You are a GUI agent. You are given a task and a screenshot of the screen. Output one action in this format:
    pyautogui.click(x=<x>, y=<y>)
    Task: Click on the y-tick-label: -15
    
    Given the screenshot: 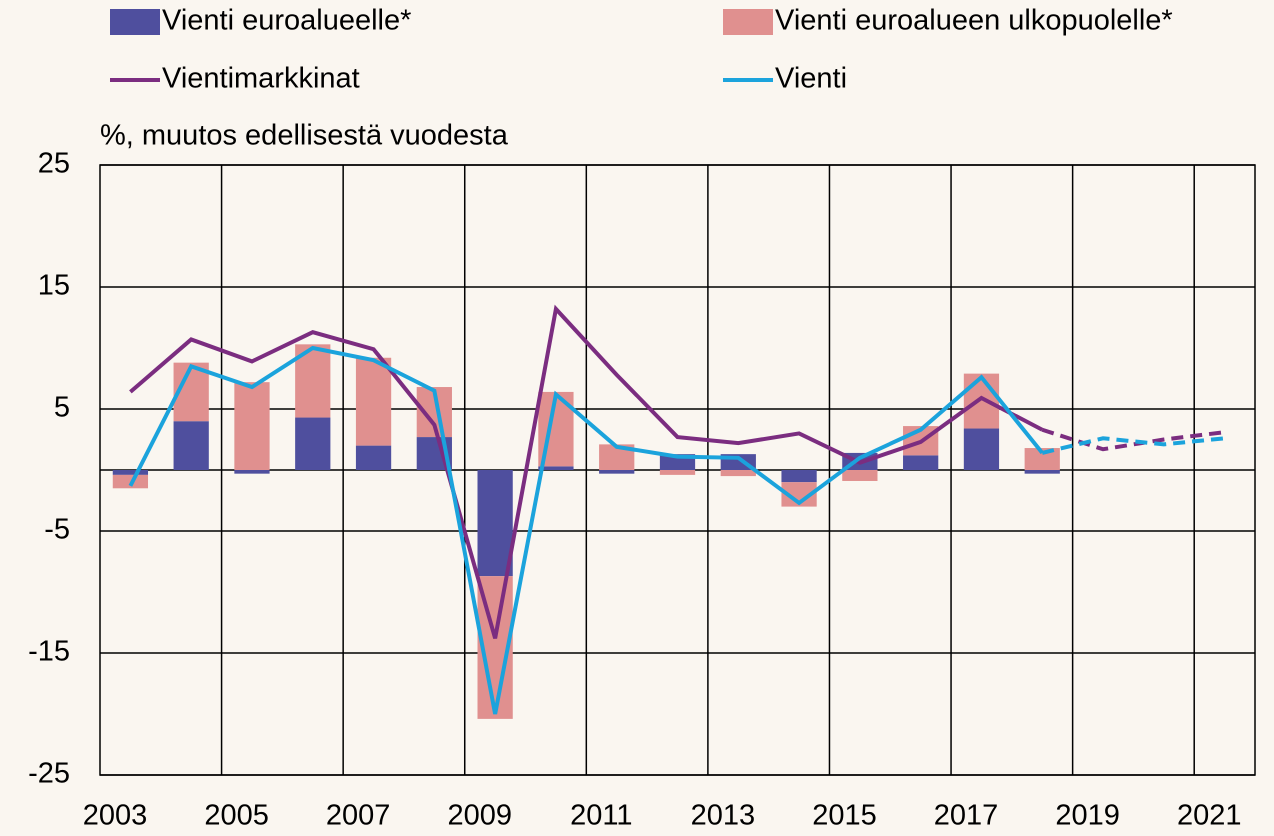 What is the action you would take?
    pyautogui.click(x=49, y=652)
    